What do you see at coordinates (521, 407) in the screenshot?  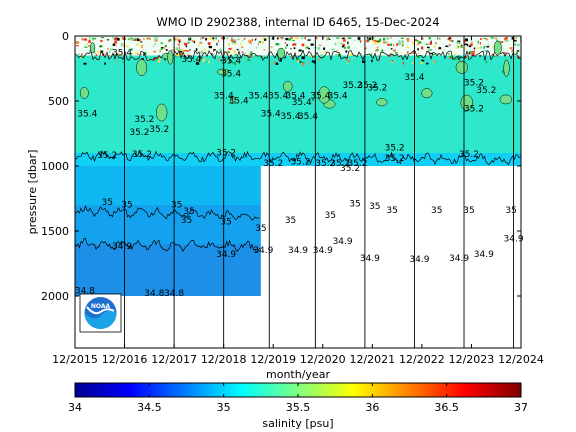 I see `colorbar-tick-label: 37` at bounding box center [521, 407].